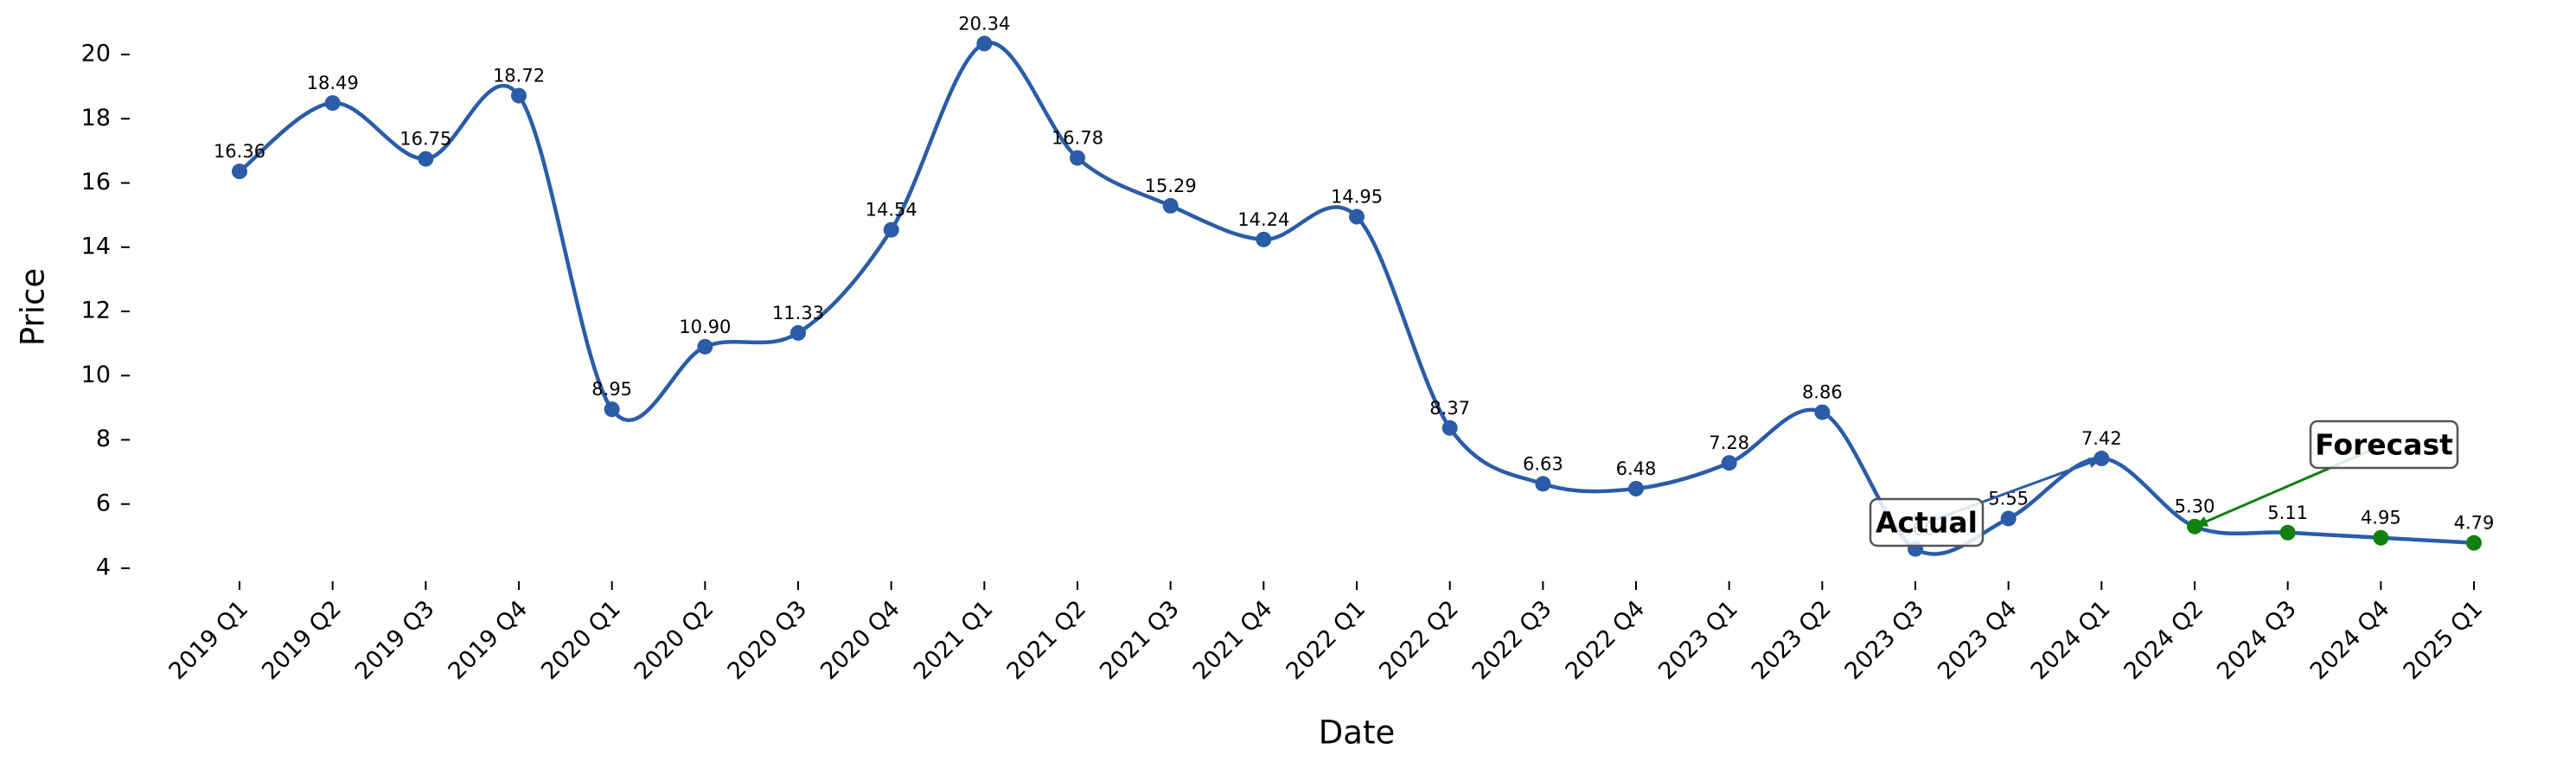 The height and width of the screenshot is (762, 2576). Describe the element at coordinates (1792, 640) in the screenshot. I see `x-tick-label: 2023 Q2` at that location.